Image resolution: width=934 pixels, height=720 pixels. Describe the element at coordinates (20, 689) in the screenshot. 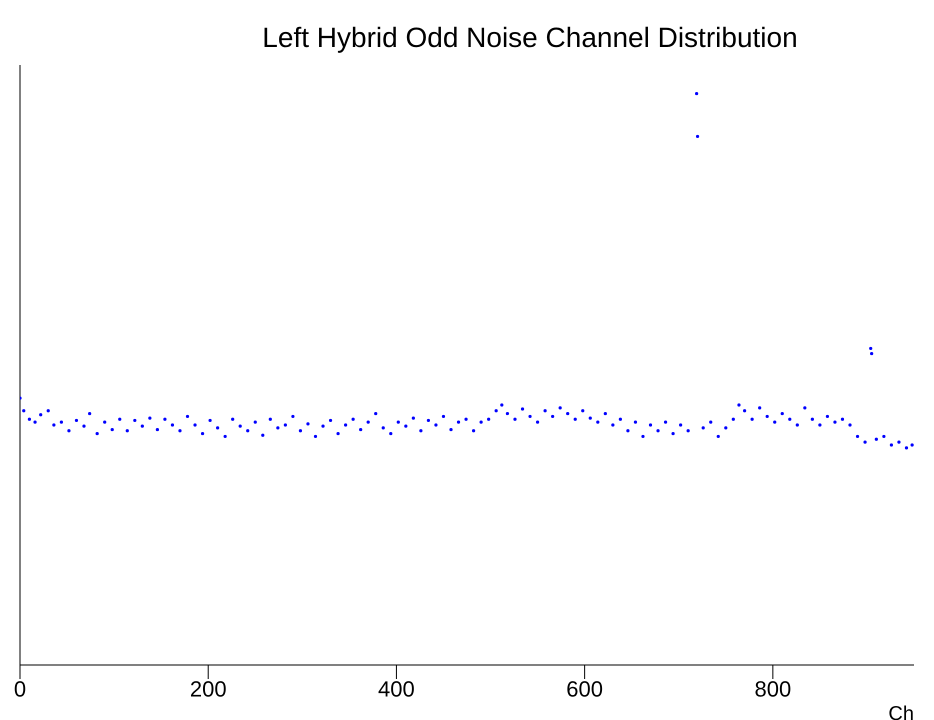

I see `x-tick-label: 0` at that location.